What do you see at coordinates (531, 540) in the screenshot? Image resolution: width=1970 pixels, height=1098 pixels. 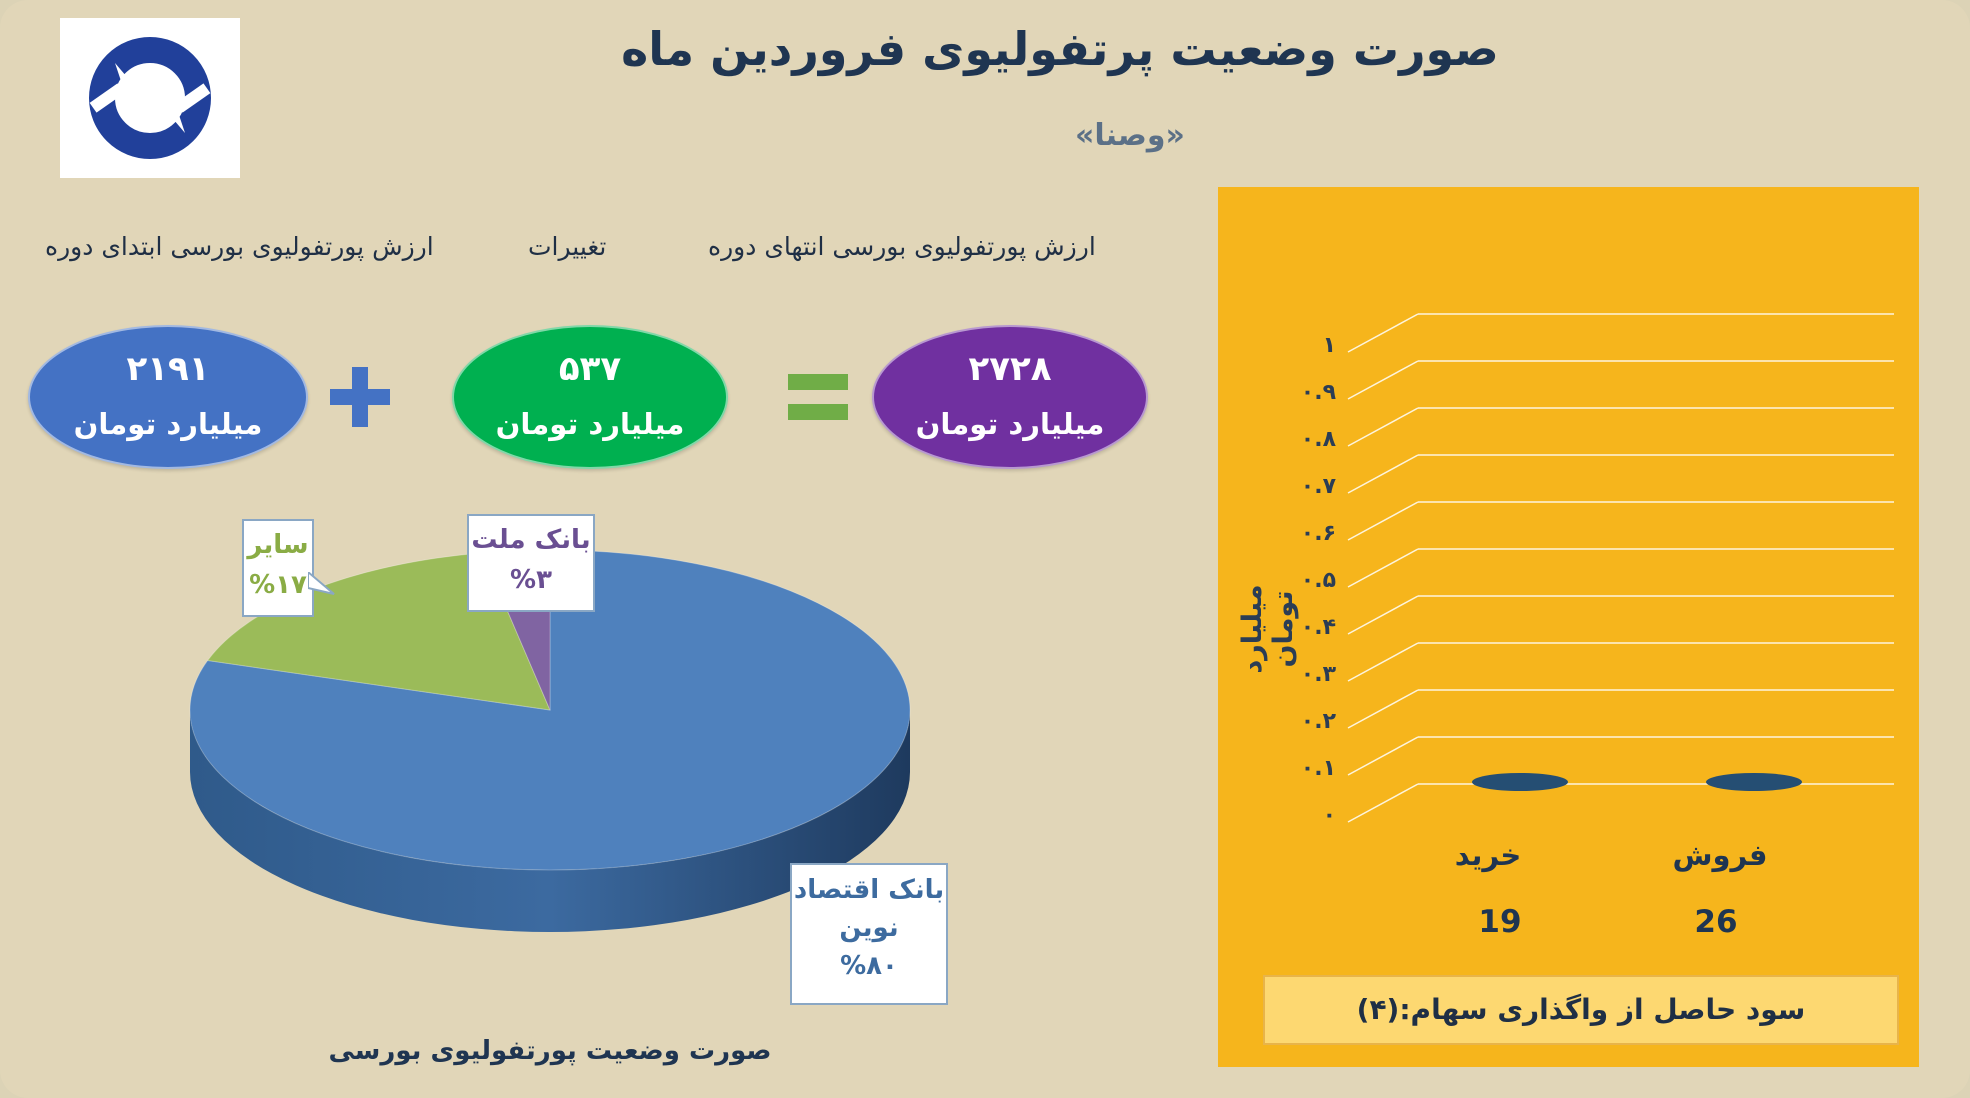 I see `slice-label-mellat: بانک ملت` at bounding box center [531, 540].